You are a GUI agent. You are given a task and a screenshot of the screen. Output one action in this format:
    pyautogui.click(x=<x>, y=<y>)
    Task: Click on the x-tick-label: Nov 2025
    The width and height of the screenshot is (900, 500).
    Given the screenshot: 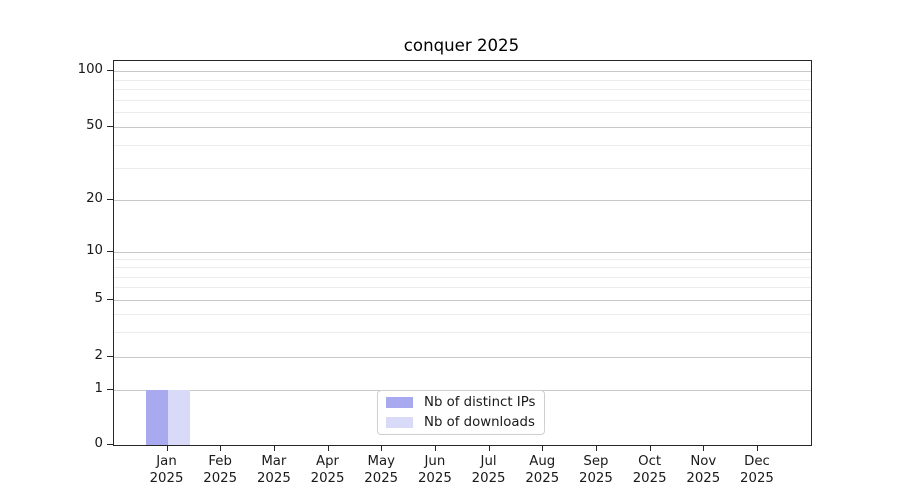 What is the action you would take?
    pyautogui.click(x=703, y=470)
    